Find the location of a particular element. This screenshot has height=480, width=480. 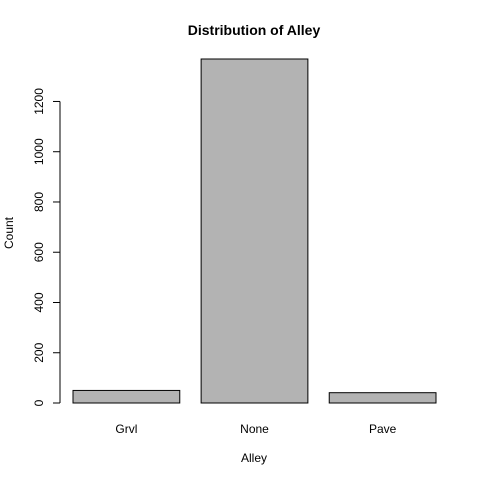

x-axis-label: Alley is located at coordinates (254, 458).